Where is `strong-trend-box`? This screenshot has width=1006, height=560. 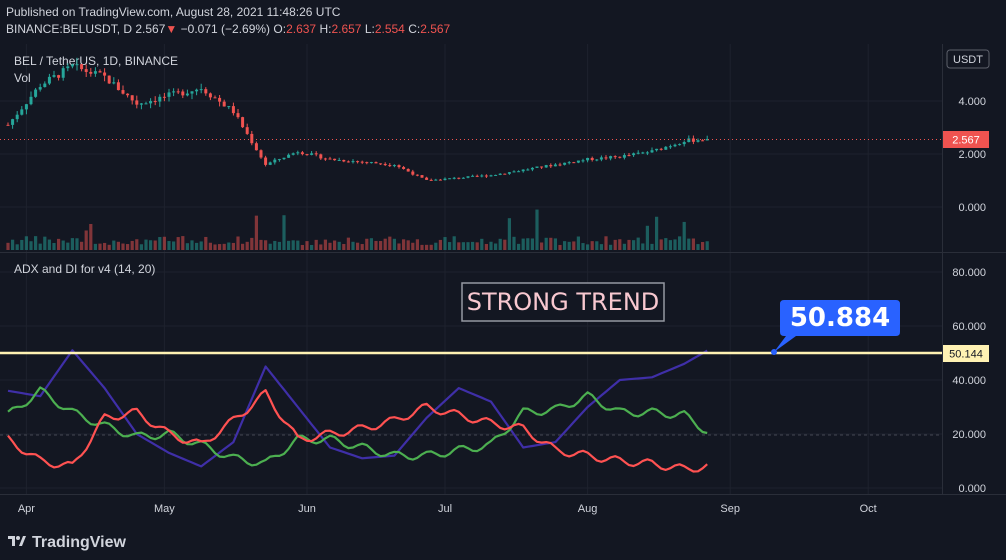
strong-trend-box is located at coordinates (563, 302).